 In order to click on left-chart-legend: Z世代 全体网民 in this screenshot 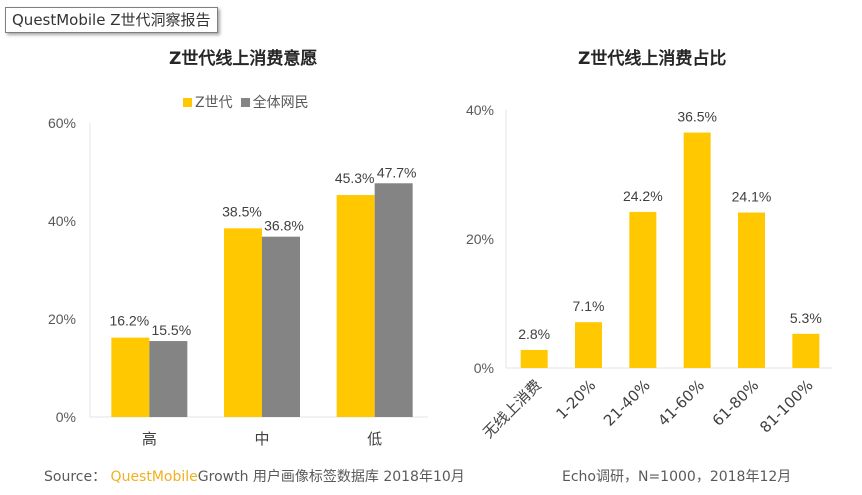, I will do `click(248, 102)`.